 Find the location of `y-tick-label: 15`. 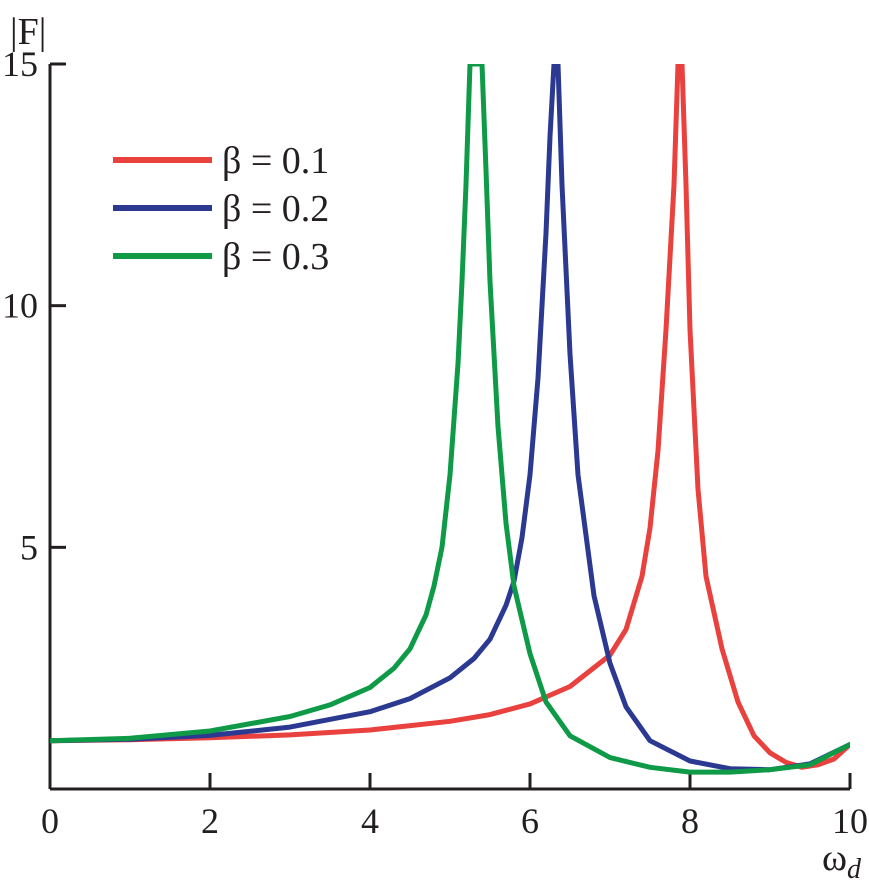

y-tick-label: 15 is located at coordinates (20, 64).